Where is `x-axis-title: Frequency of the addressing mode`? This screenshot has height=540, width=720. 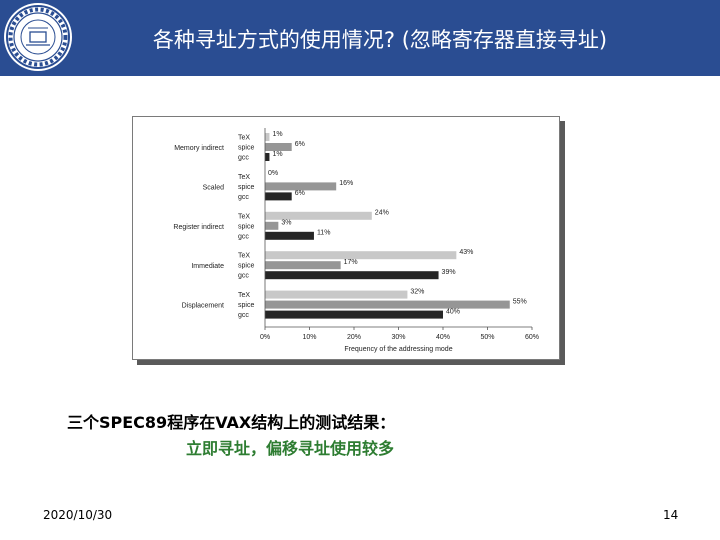
x-axis-title: Frequency of the addressing mode is located at coordinates (398, 349).